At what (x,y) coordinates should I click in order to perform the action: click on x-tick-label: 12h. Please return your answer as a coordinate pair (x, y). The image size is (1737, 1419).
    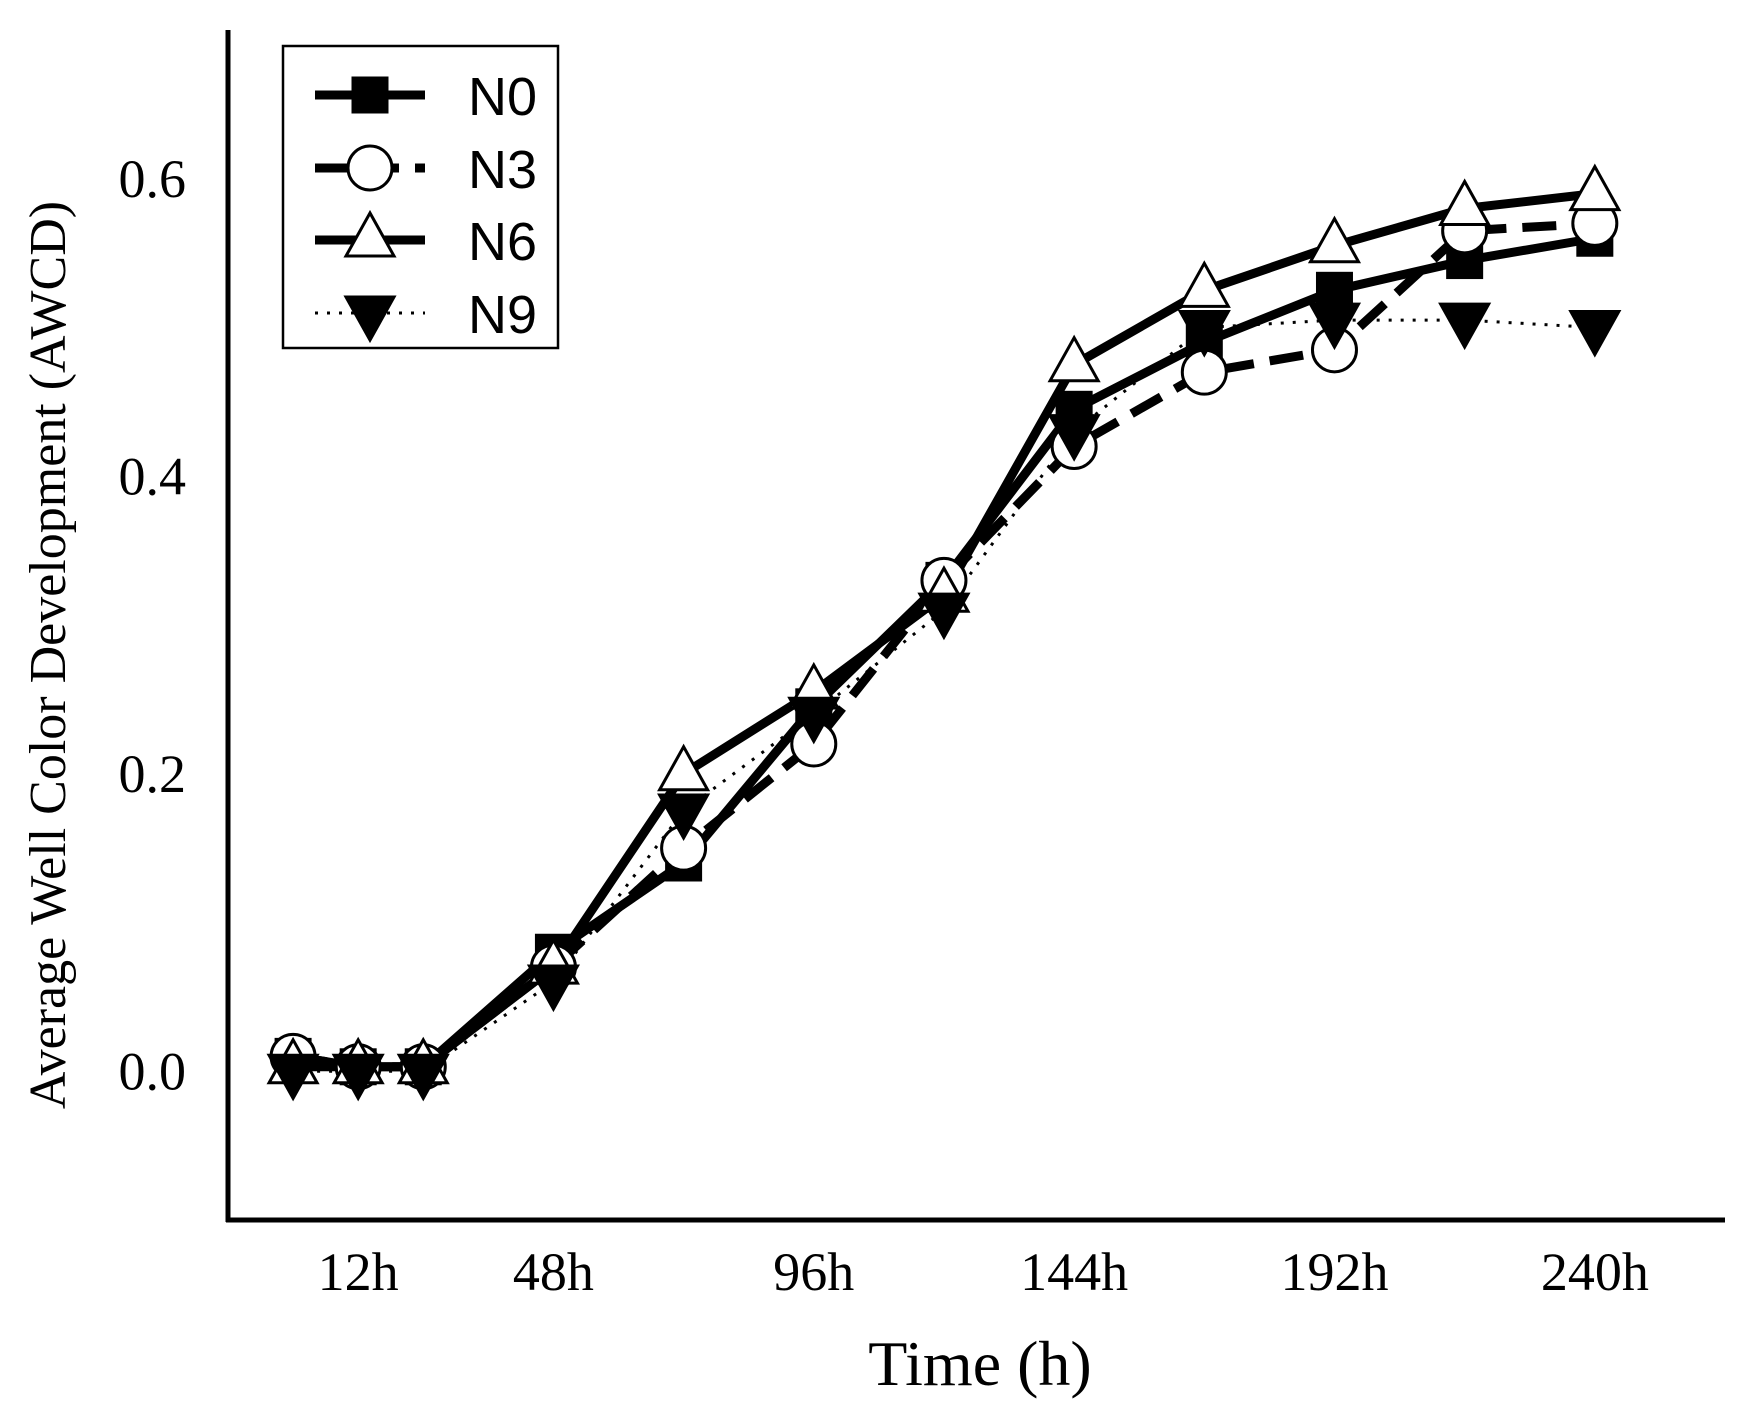
    Looking at the image, I should click on (358, 1272).